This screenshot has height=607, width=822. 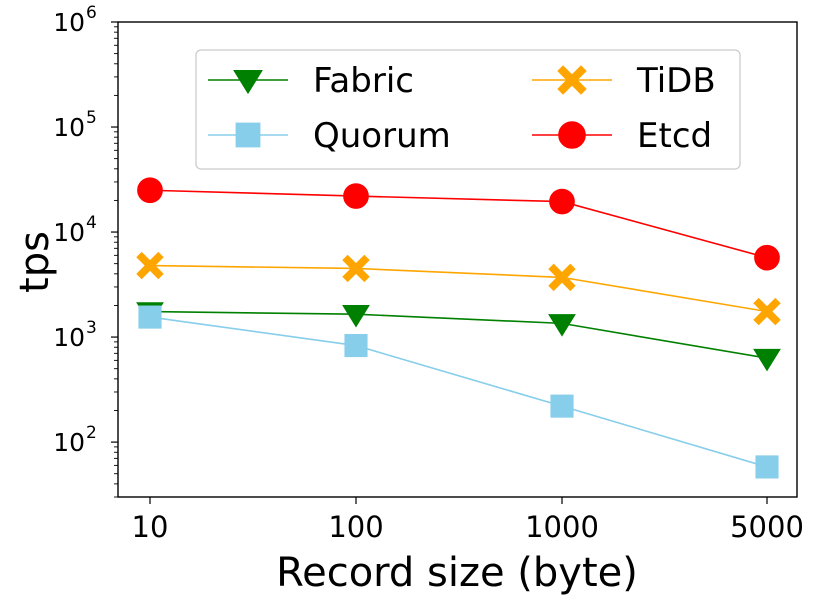 I want to click on y-tick-label-4: 10, so click(x=69, y=232).